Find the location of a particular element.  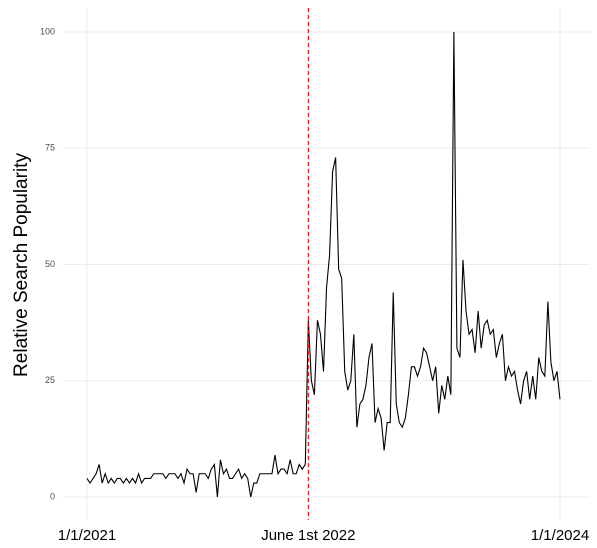

x-tick-label: 1/1/2021 is located at coordinates (87, 535).